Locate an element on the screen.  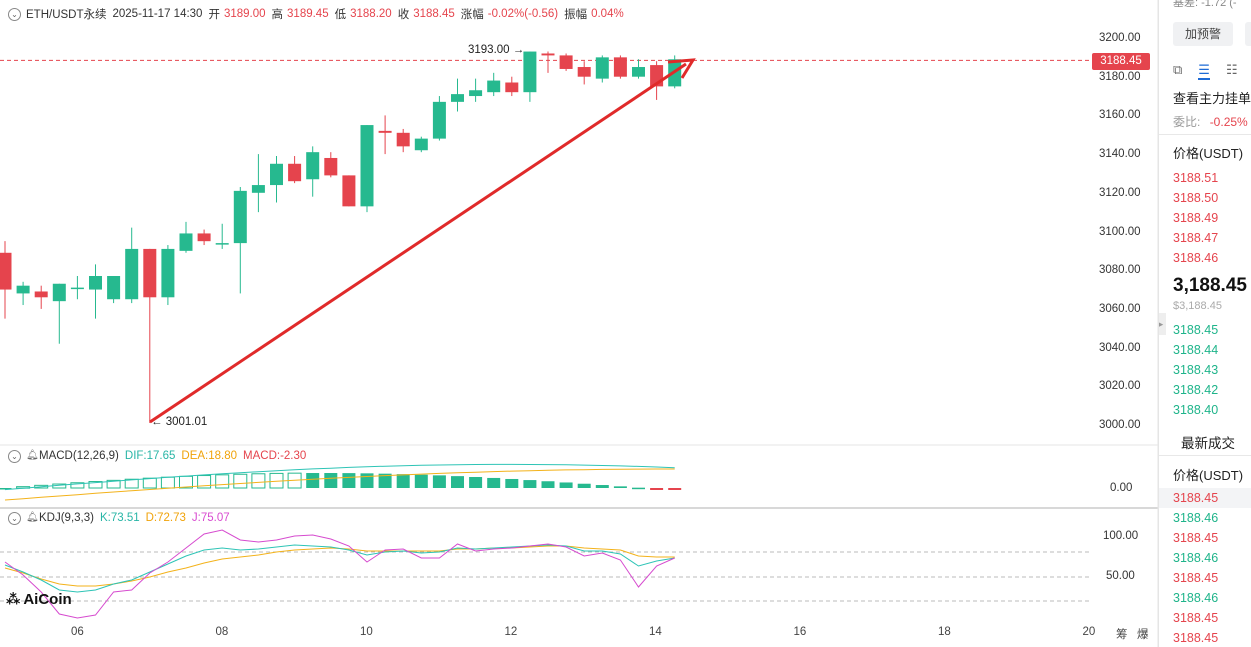
close-label: 收 is located at coordinates (403, 15).